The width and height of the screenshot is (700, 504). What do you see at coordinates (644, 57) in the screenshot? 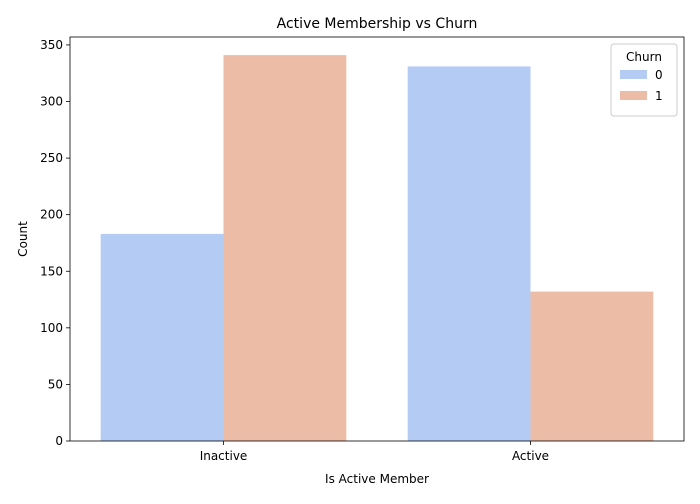
I see `legend-title: Churn` at bounding box center [644, 57].